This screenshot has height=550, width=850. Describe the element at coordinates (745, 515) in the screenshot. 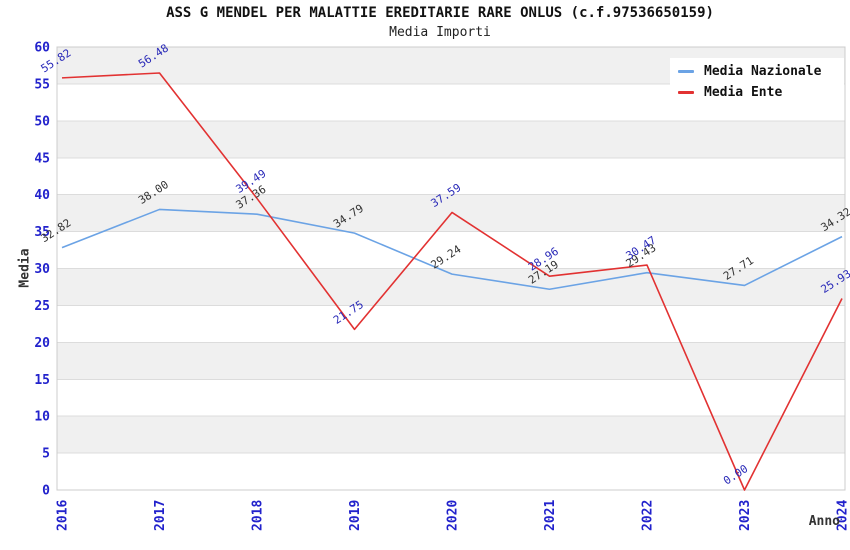

I see `x-tick-label: 2023` at that location.